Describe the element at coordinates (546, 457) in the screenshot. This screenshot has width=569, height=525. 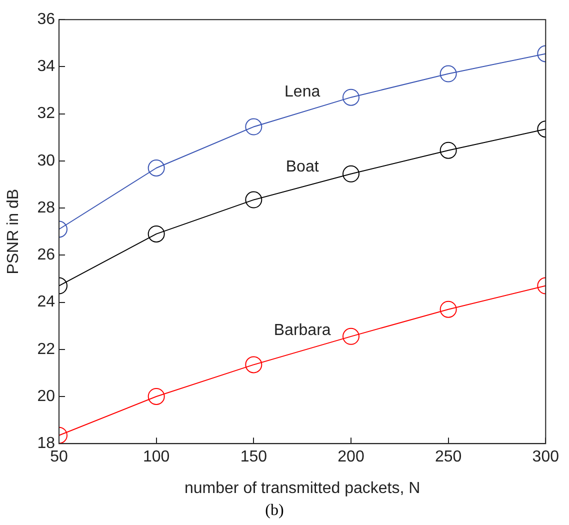
I see `x-tick-label: 300` at that location.